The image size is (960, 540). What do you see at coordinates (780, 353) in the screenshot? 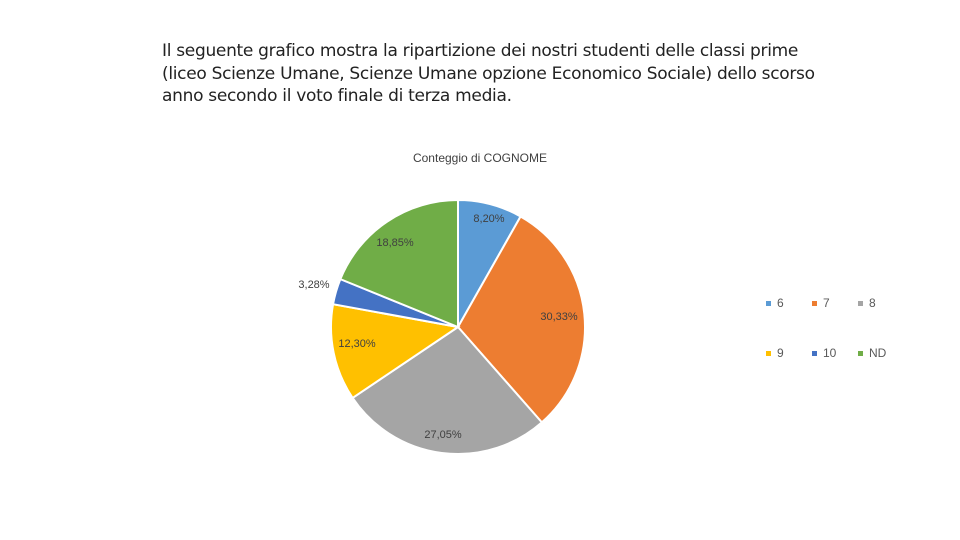
I see `legend-label: 9` at bounding box center [780, 353].